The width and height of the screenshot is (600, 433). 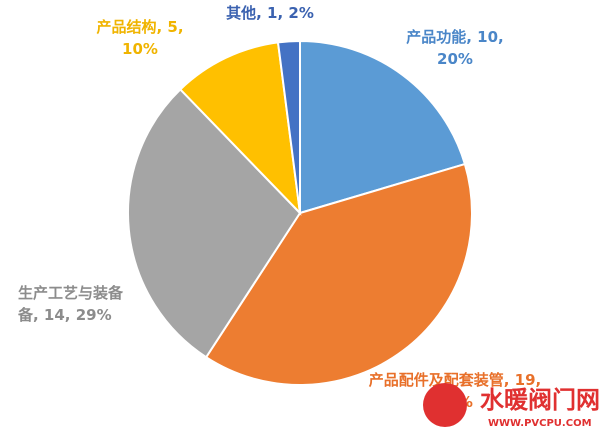 What do you see at coordinates (455, 37) in the screenshot?
I see `slice-label-line: 产品功能, 10,` at bounding box center [455, 37].